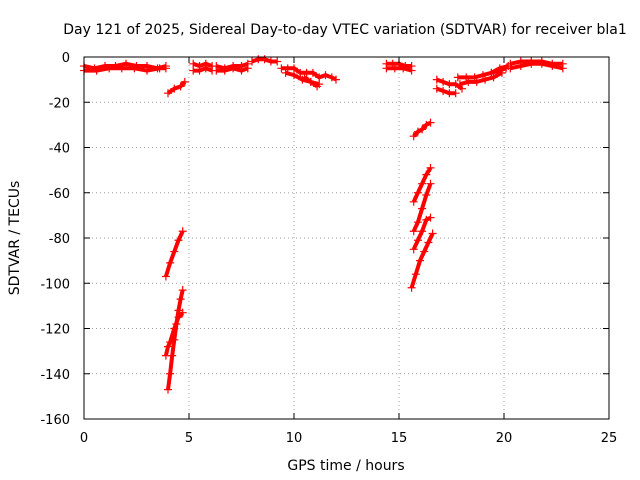 This screenshot has width=640, height=480. I want to click on series-arc4, so click(174, 254).